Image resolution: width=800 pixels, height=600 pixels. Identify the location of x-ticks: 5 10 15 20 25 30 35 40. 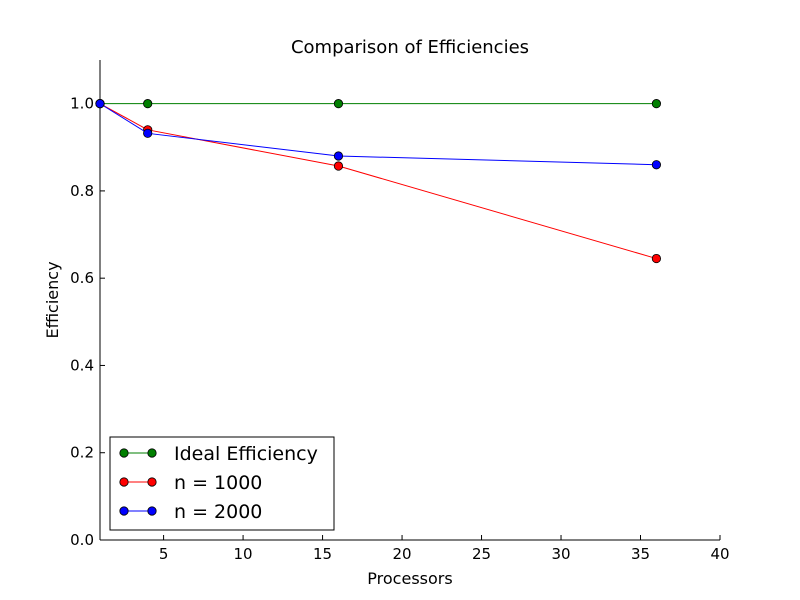
(444, 549).